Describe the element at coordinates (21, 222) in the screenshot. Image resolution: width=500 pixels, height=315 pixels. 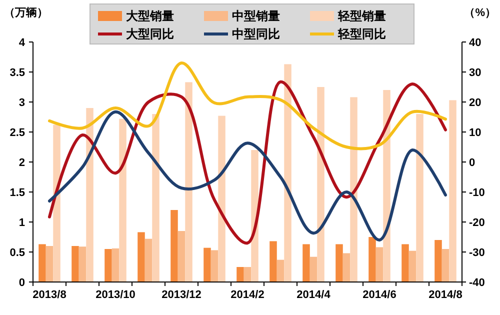
I see `y-tick-label: 1` at that location.